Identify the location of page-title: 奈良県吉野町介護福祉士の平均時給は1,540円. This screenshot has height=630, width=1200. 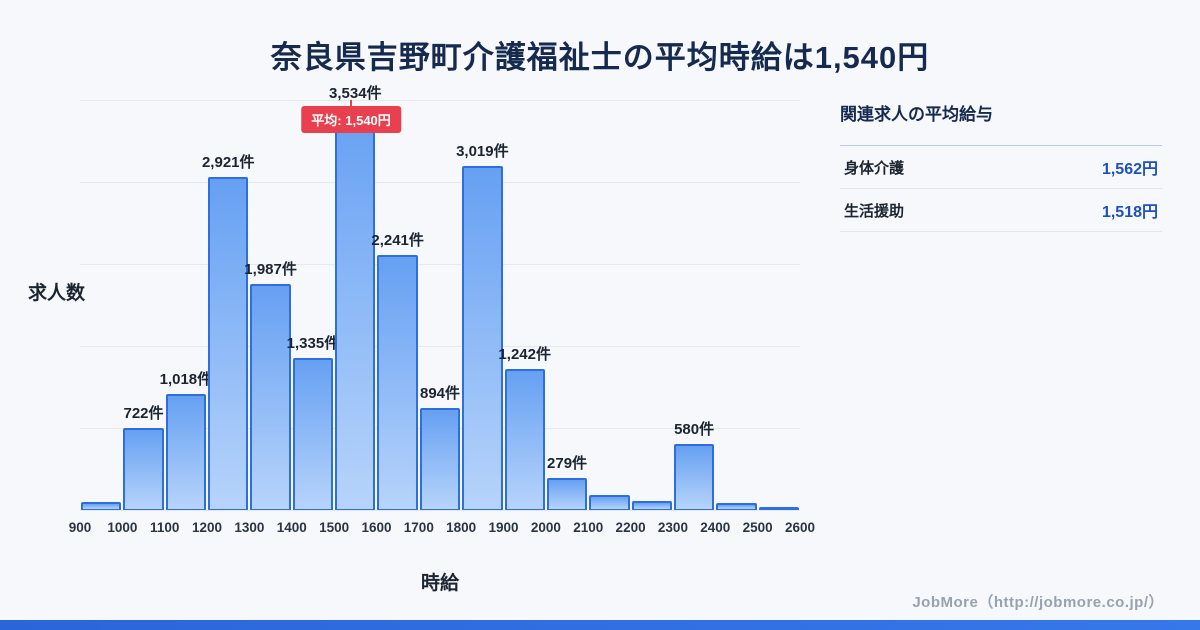
(600, 57).